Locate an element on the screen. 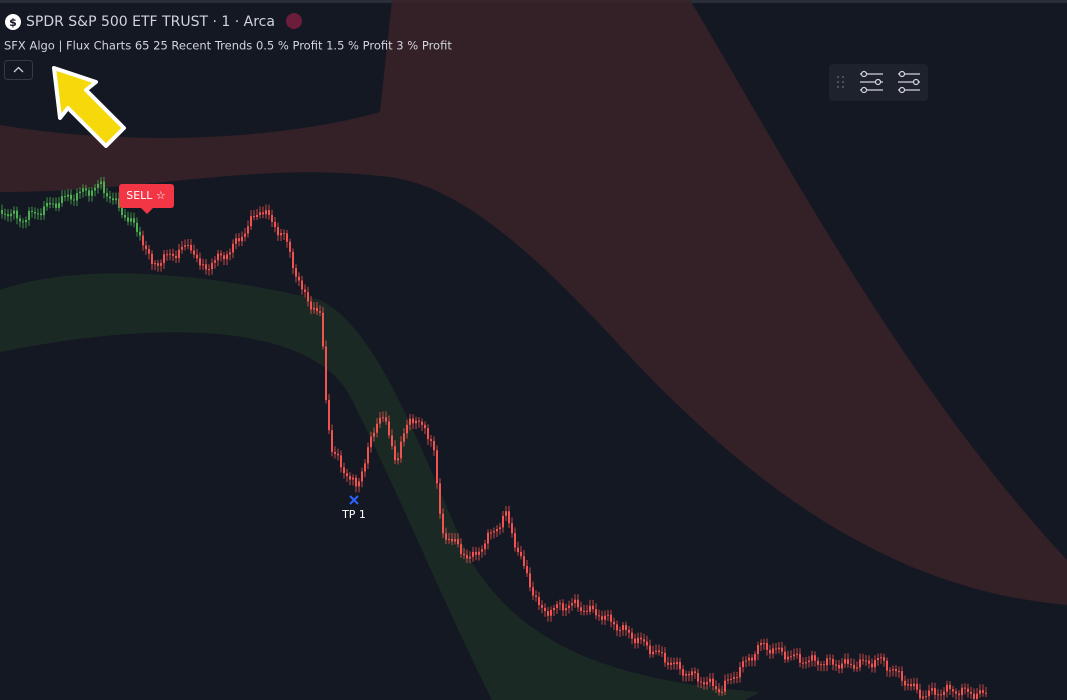  collapse-chevron is located at coordinates (18, 69).